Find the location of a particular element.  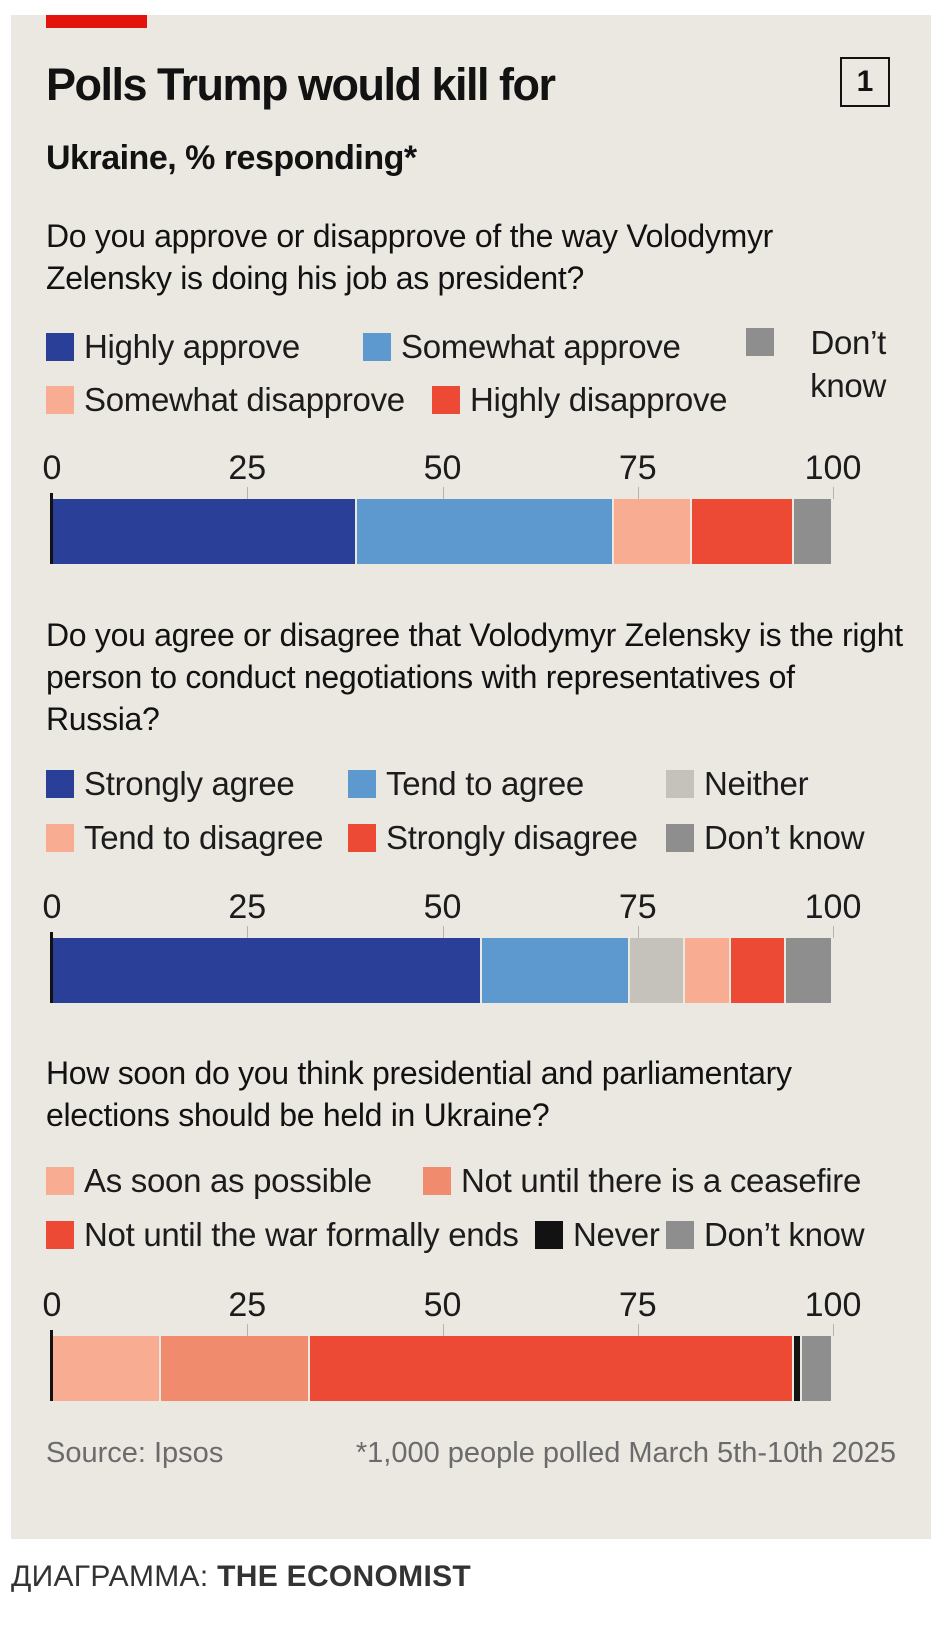

brand-tab is located at coordinates (96, 21).